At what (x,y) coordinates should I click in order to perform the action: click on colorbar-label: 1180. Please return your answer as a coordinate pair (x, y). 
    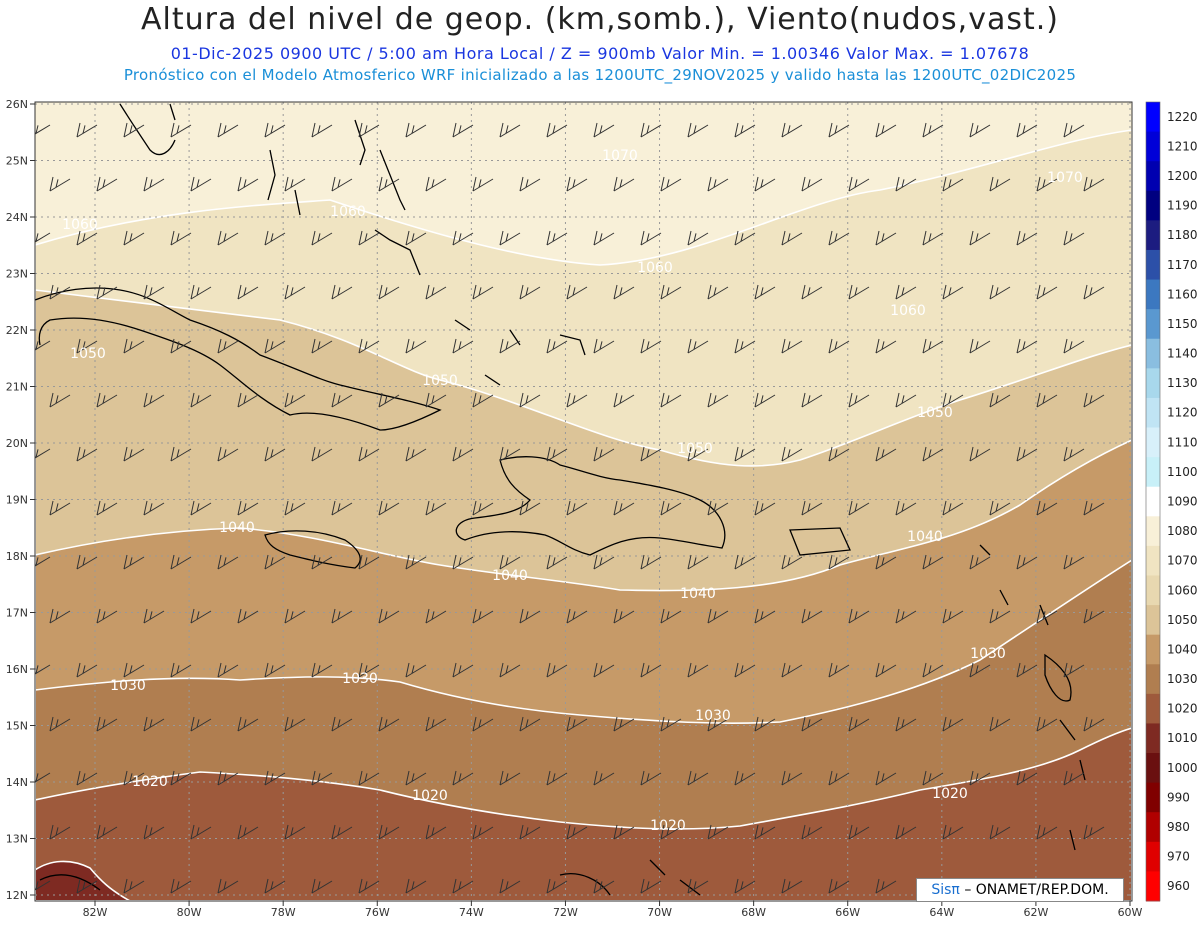
    Looking at the image, I should click on (1182, 235).